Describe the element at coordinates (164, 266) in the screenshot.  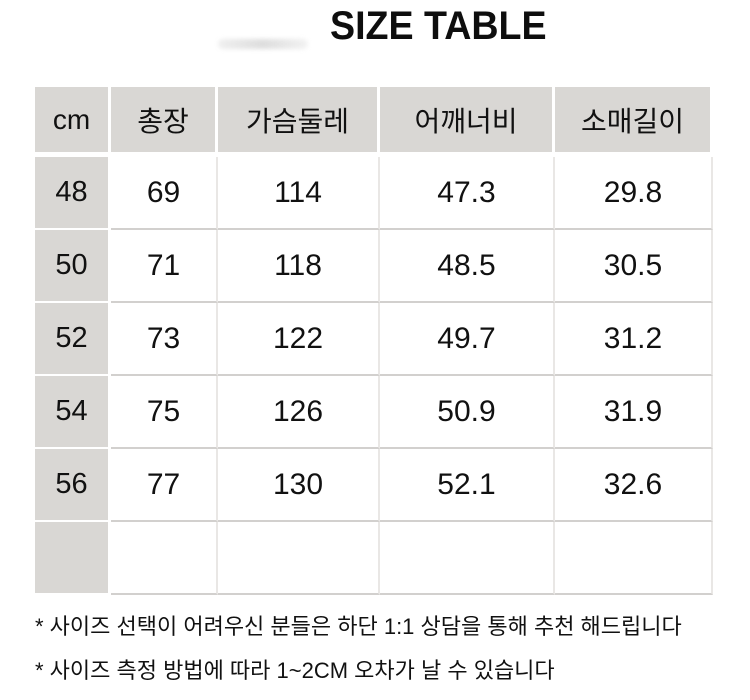
I see `measurement-cell: 71` at that location.